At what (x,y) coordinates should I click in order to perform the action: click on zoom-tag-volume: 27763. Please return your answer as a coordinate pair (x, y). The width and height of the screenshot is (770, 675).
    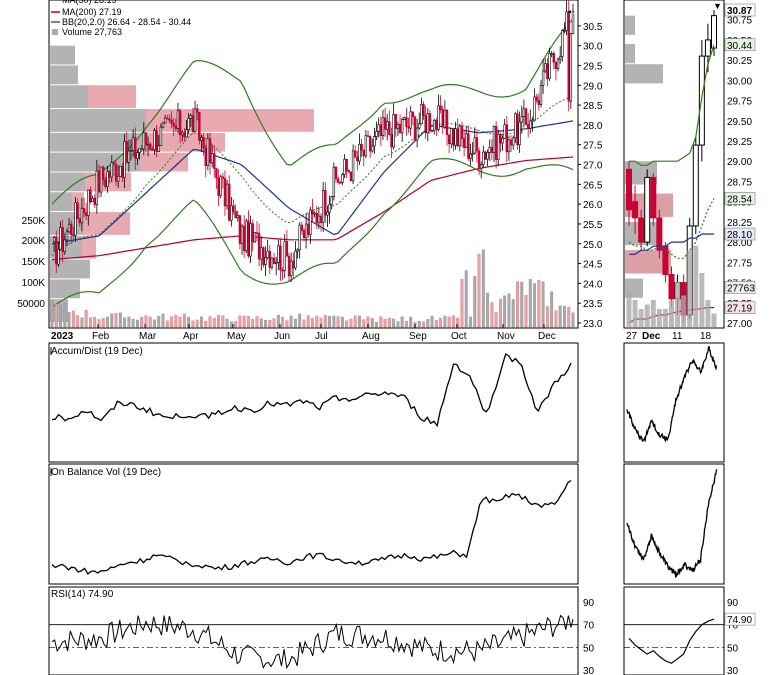
    Looking at the image, I should click on (741, 288).